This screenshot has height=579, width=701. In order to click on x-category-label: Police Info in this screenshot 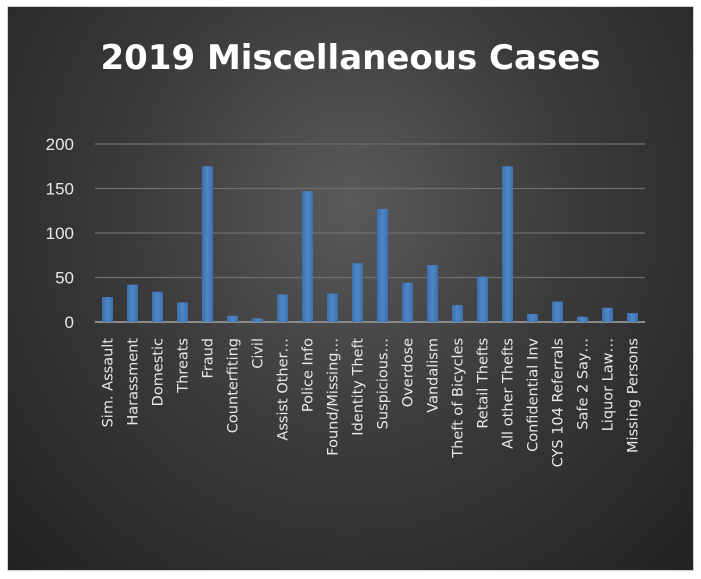, I will do `click(309, 375)`.